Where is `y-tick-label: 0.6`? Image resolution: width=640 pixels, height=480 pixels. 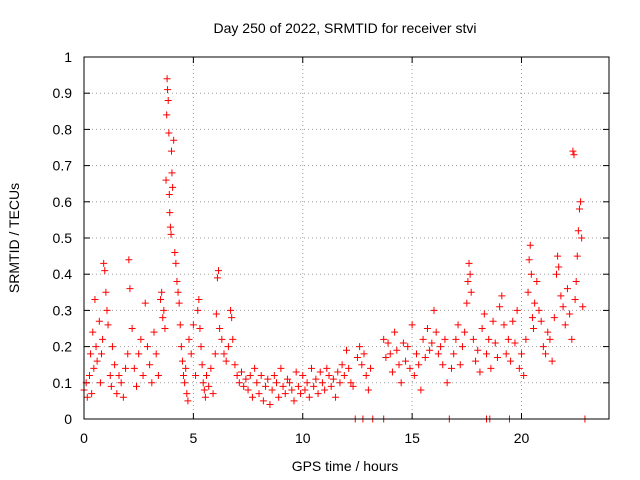 y-tick-label: 0.6 is located at coordinates (63, 202).